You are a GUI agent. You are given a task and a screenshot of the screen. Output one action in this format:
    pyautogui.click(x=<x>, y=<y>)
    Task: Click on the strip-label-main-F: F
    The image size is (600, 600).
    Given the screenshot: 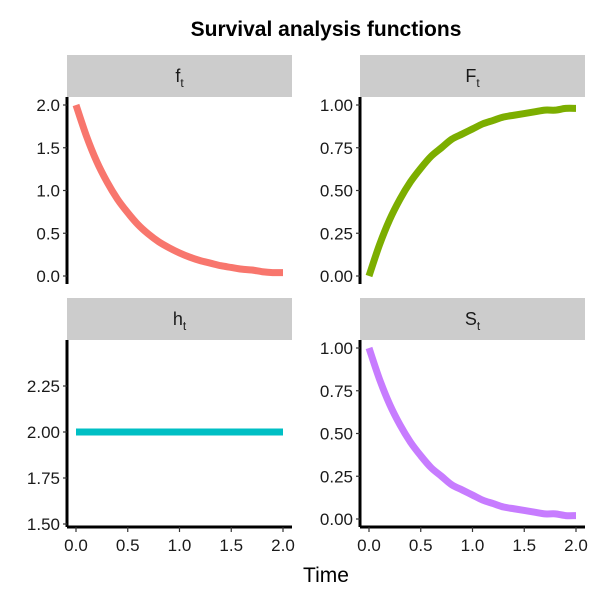 What is the action you would take?
    pyautogui.click(x=470, y=76)
    